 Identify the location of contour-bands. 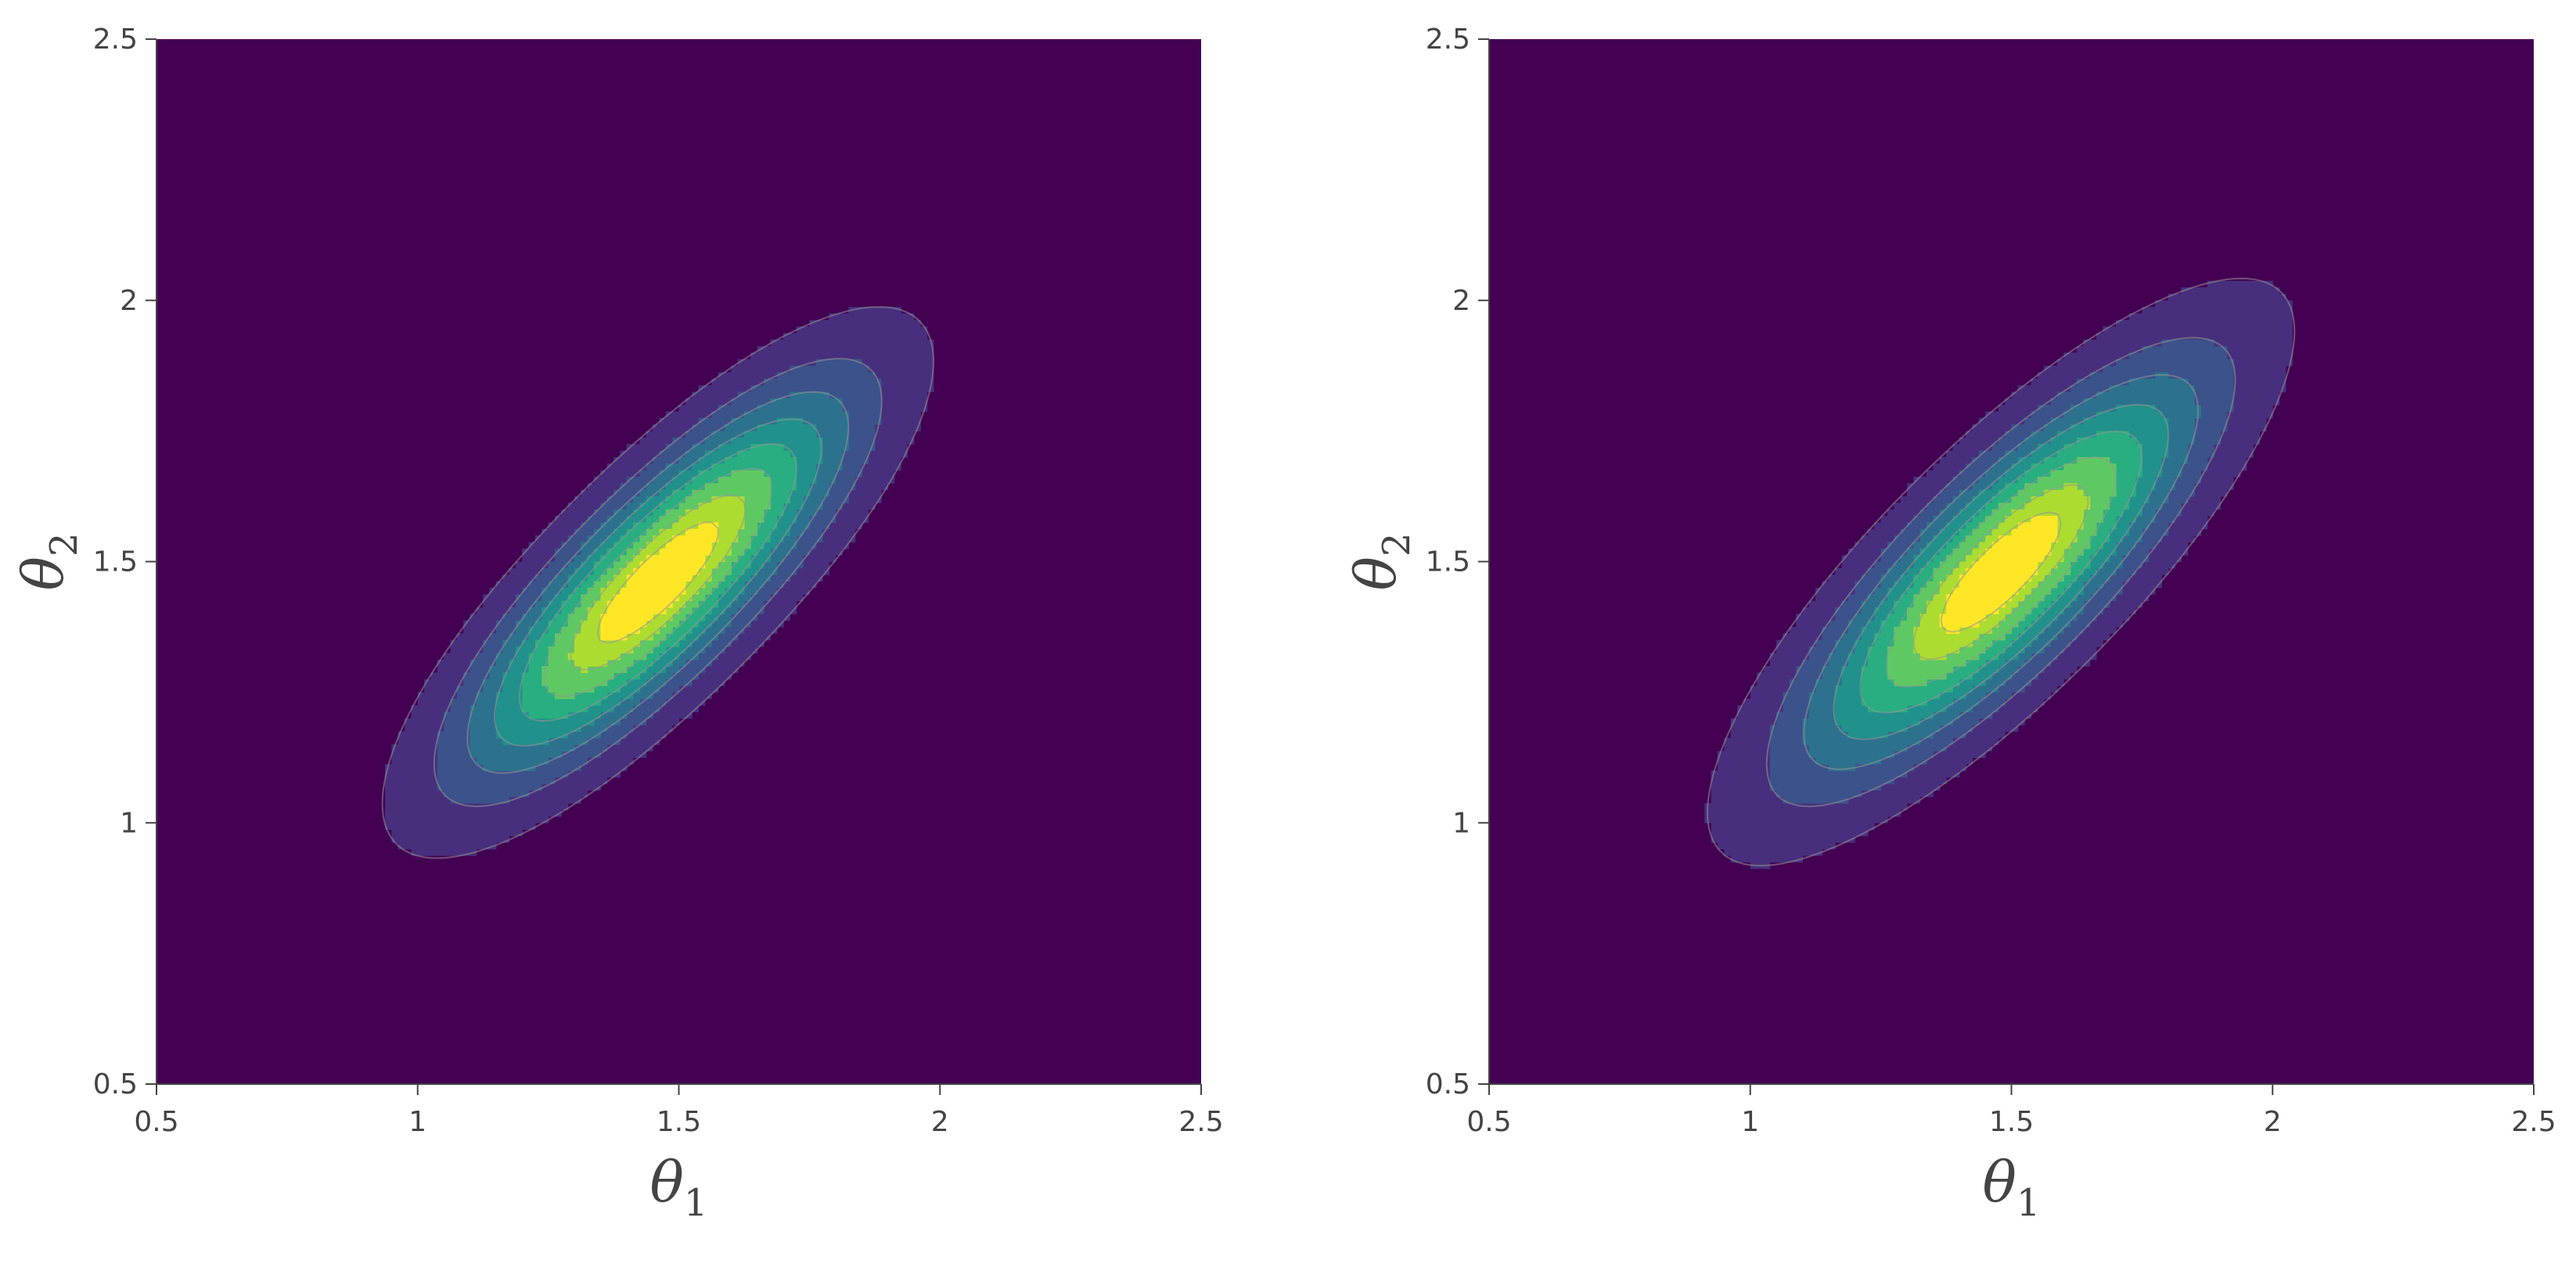
(660, 581).